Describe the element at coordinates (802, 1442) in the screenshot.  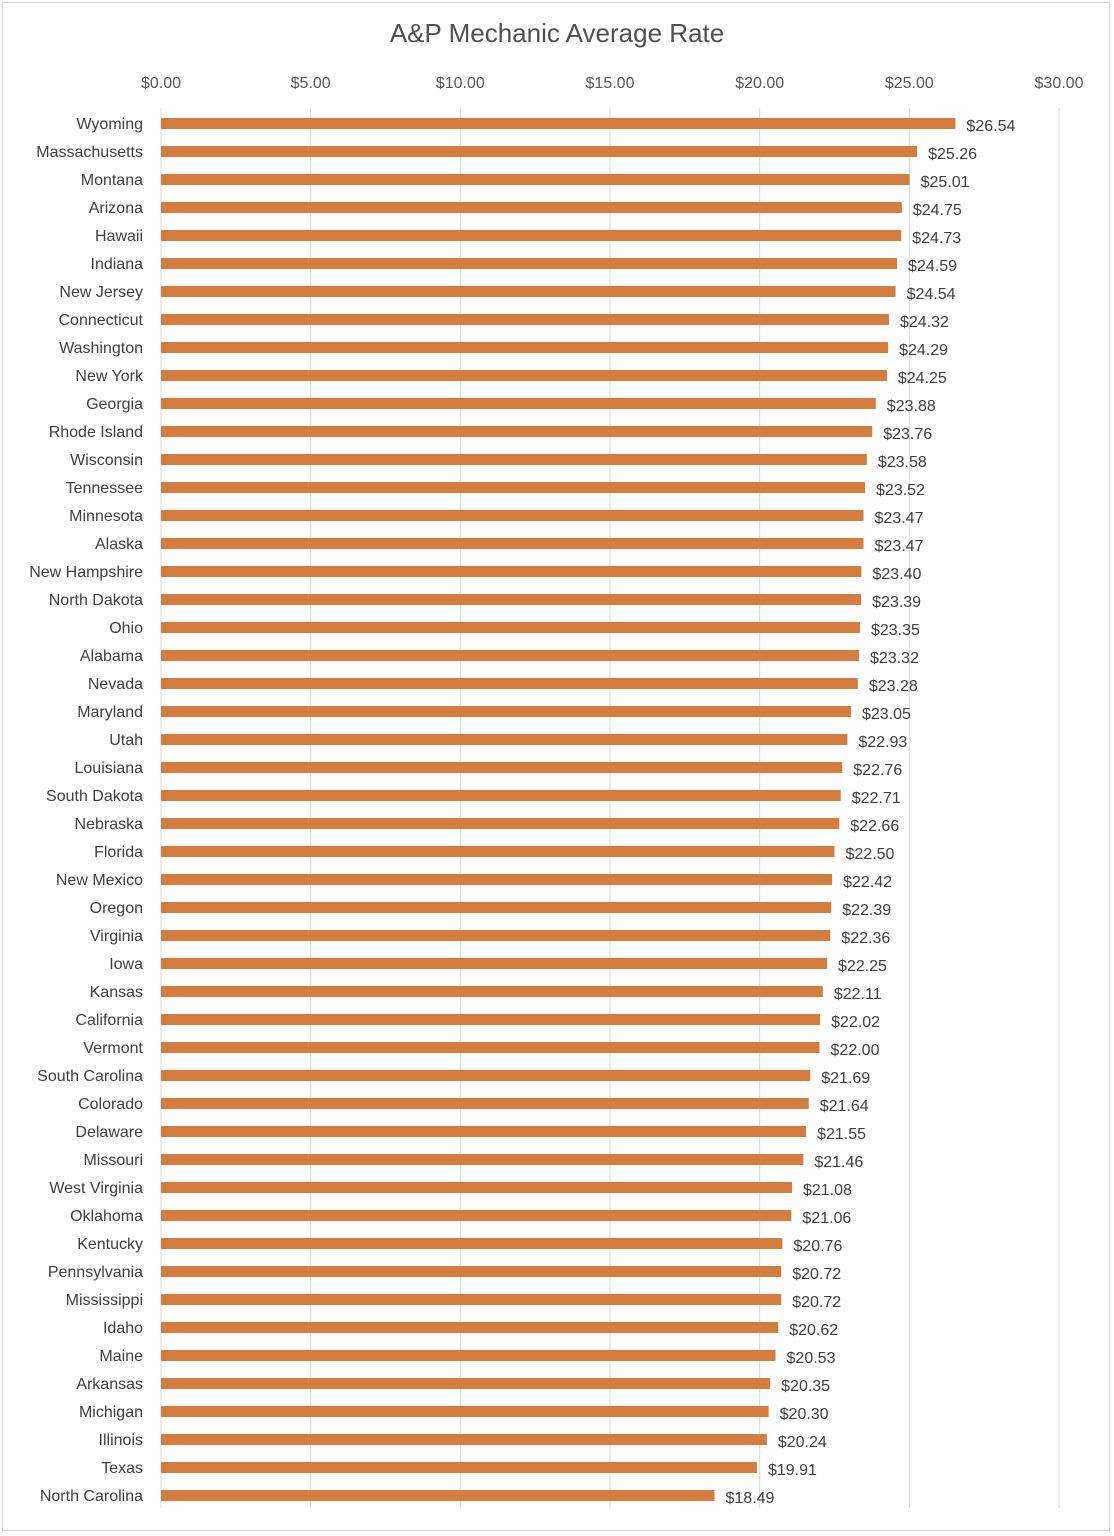
I see `data-label: $20.24` at that location.